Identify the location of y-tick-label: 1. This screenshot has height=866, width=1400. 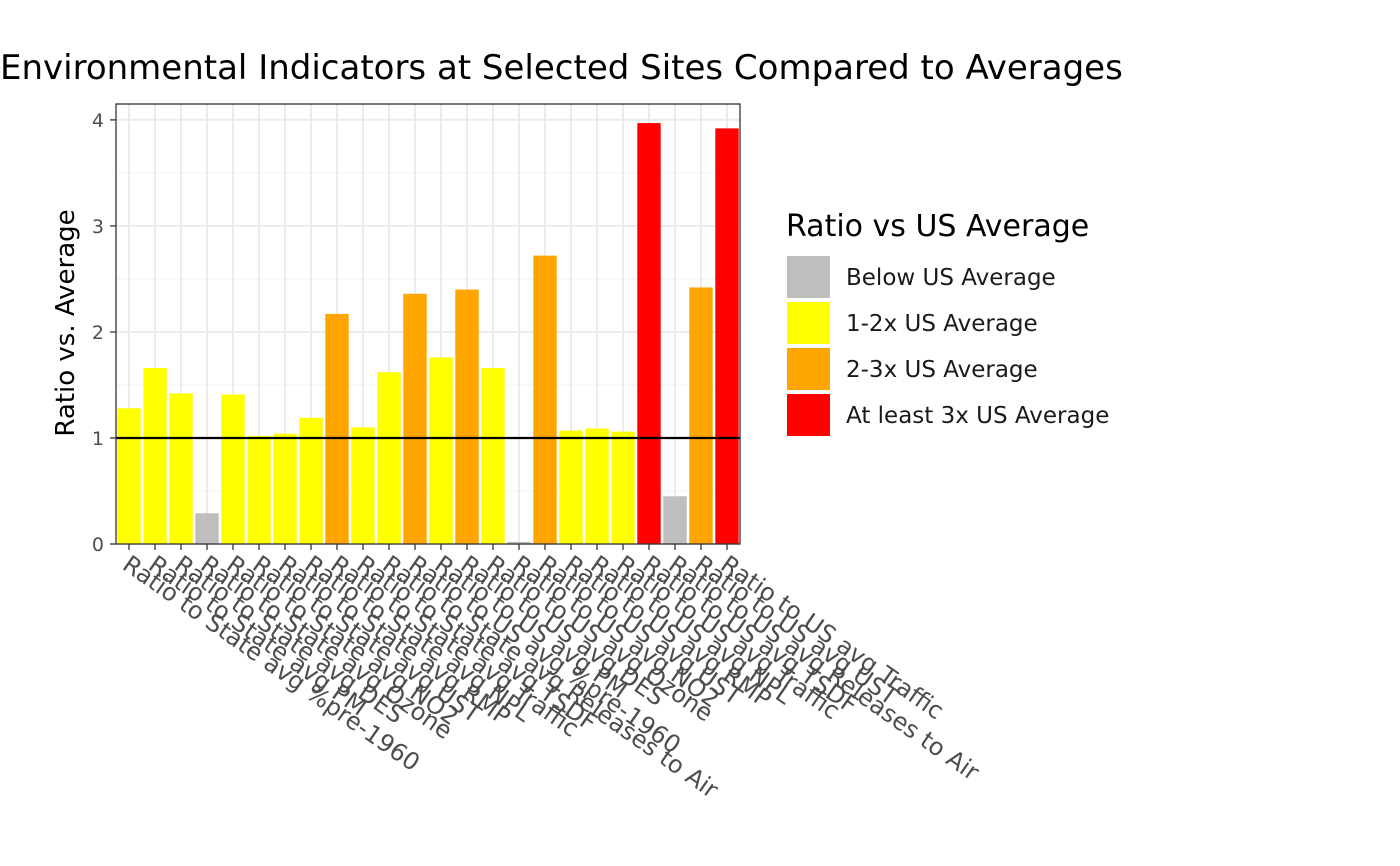
(98, 439).